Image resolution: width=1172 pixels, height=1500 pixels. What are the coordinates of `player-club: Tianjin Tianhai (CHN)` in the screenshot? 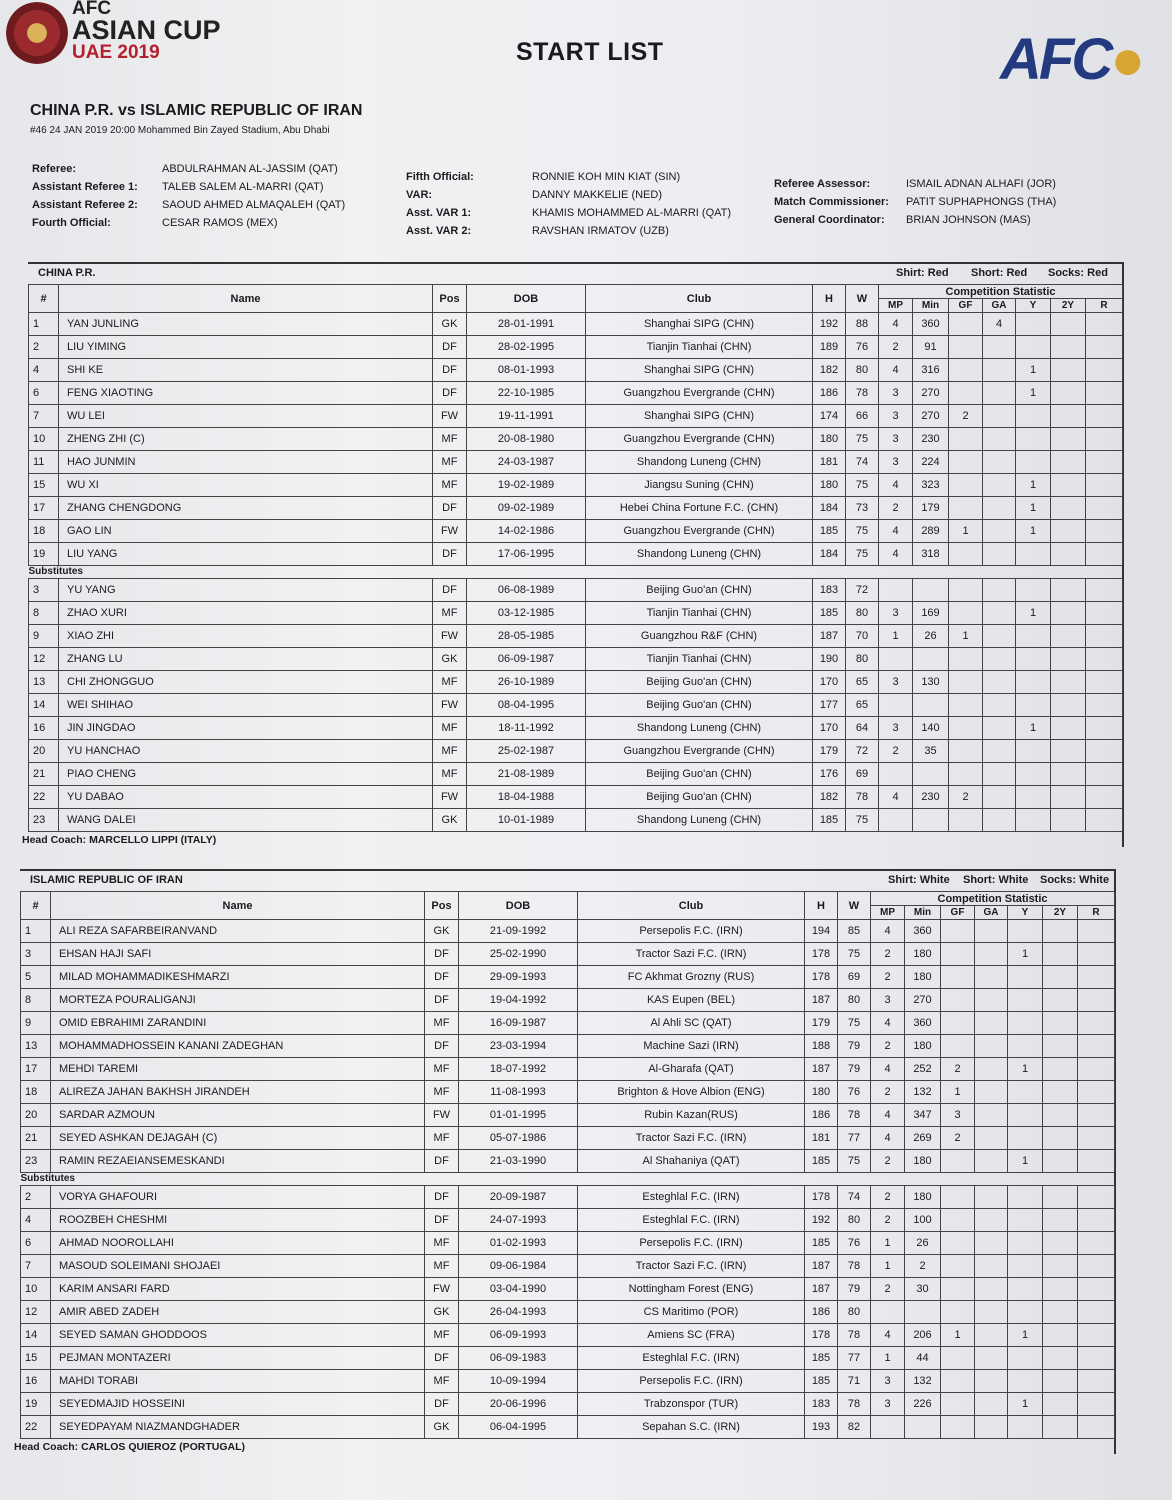 It's located at (699, 659).